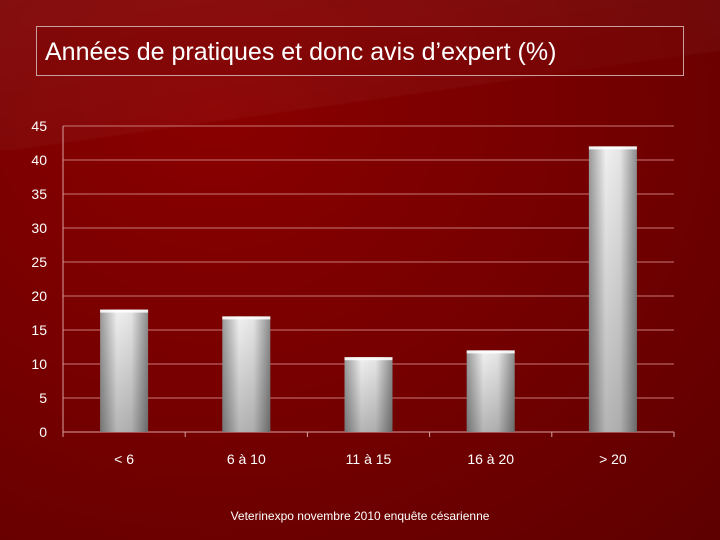 The width and height of the screenshot is (720, 540). What do you see at coordinates (39, 364) in the screenshot?
I see `y-tick-label: 10` at bounding box center [39, 364].